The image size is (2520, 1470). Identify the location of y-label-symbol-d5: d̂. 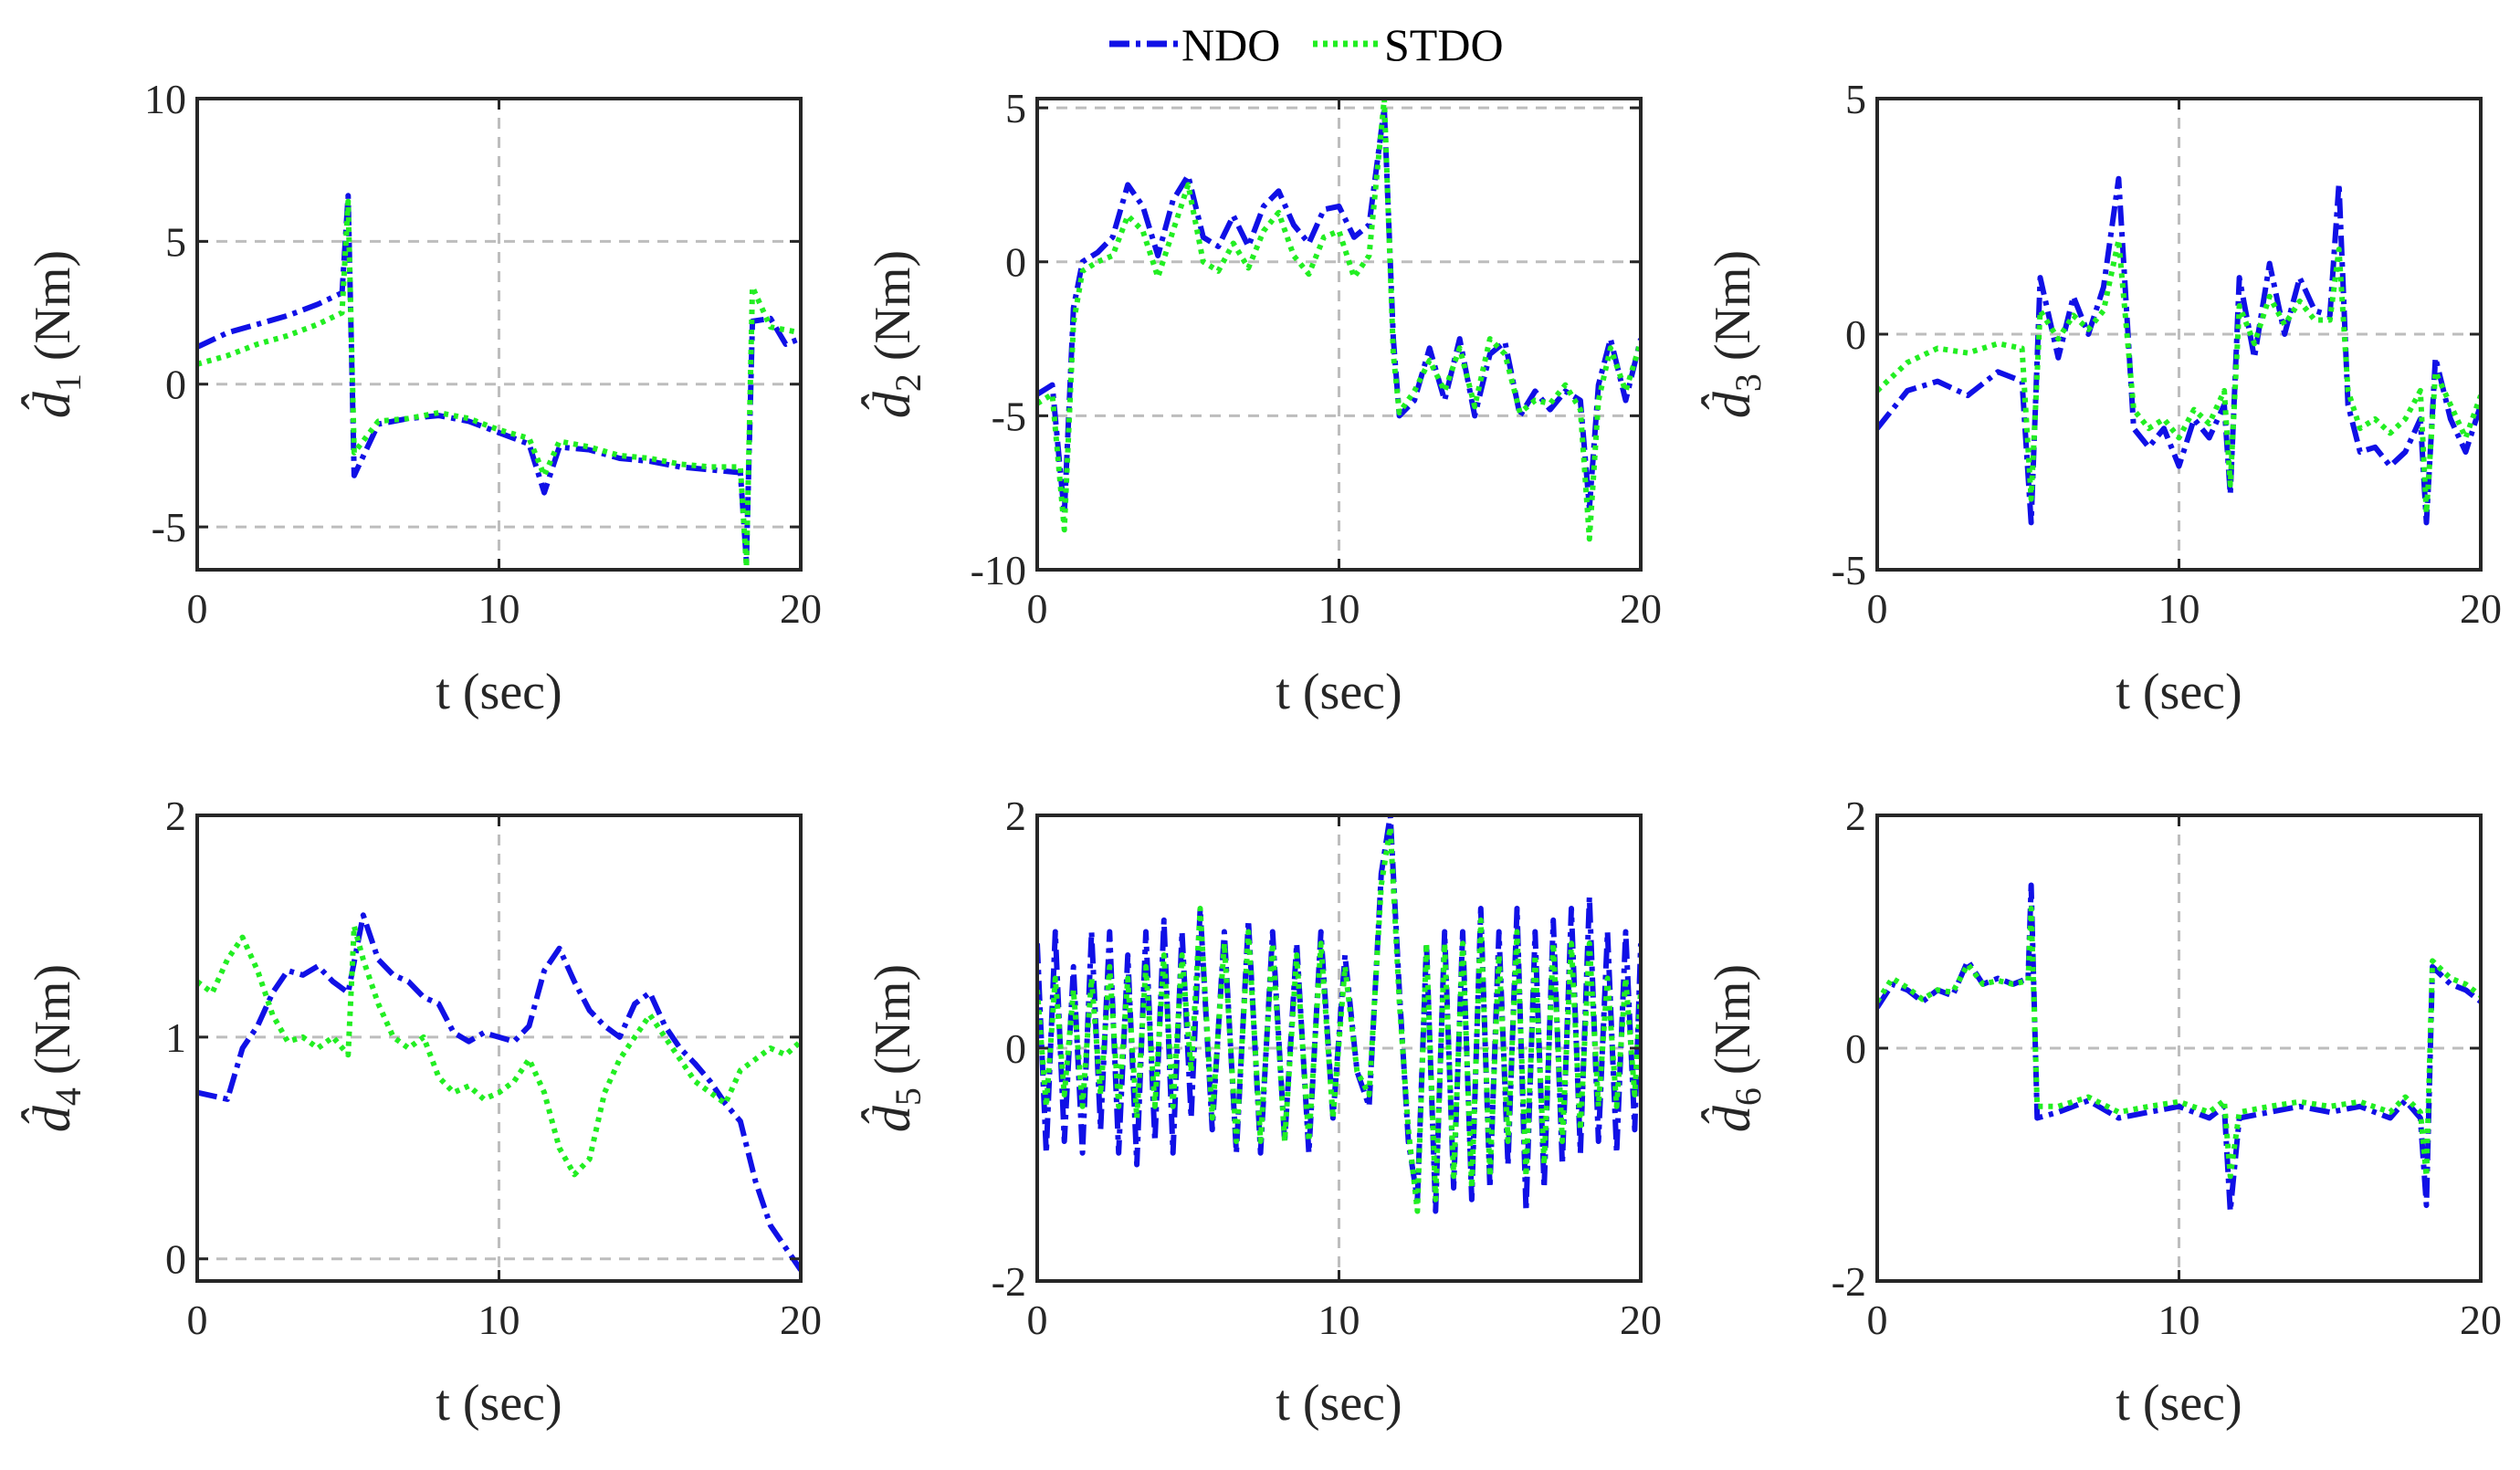
(892, 1118).